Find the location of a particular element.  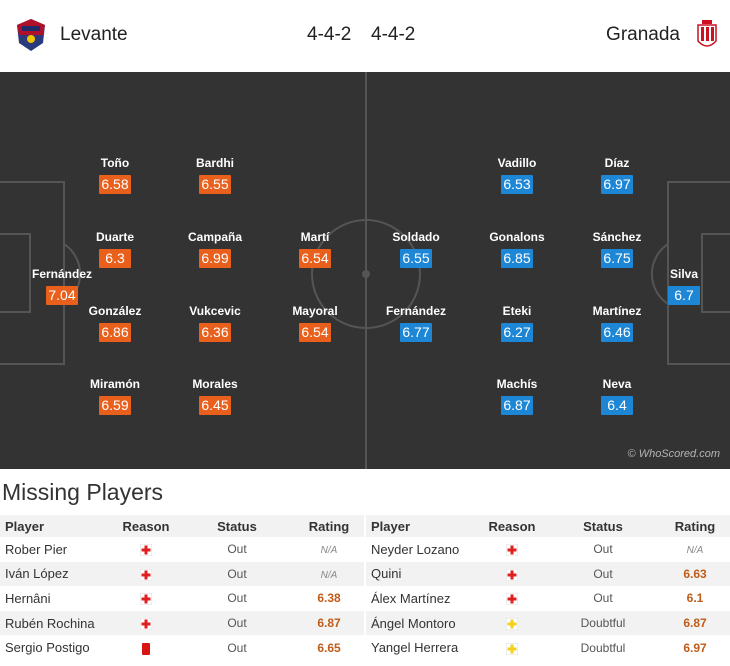

player-name: Silva is located at coordinates (684, 274).